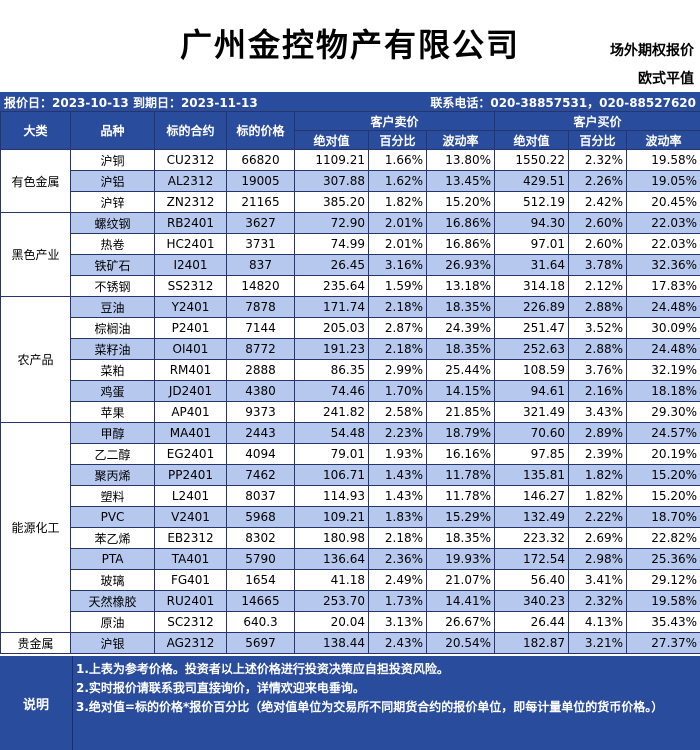 Image resolution: width=700 pixels, height=750 pixels. Describe the element at coordinates (397, 265) in the screenshot. I see `sell-pct-cell: 3.16%` at that location.